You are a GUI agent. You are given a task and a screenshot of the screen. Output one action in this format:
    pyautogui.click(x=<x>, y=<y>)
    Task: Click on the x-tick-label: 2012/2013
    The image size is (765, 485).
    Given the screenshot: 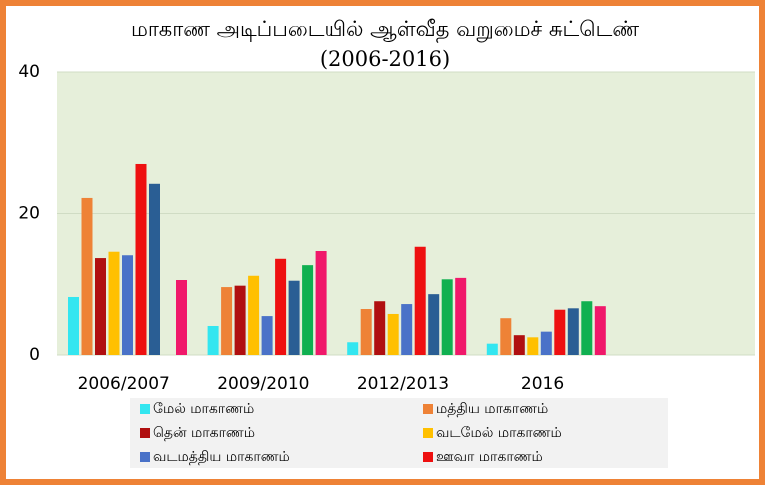 What is the action you would take?
    pyautogui.click(x=403, y=384)
    